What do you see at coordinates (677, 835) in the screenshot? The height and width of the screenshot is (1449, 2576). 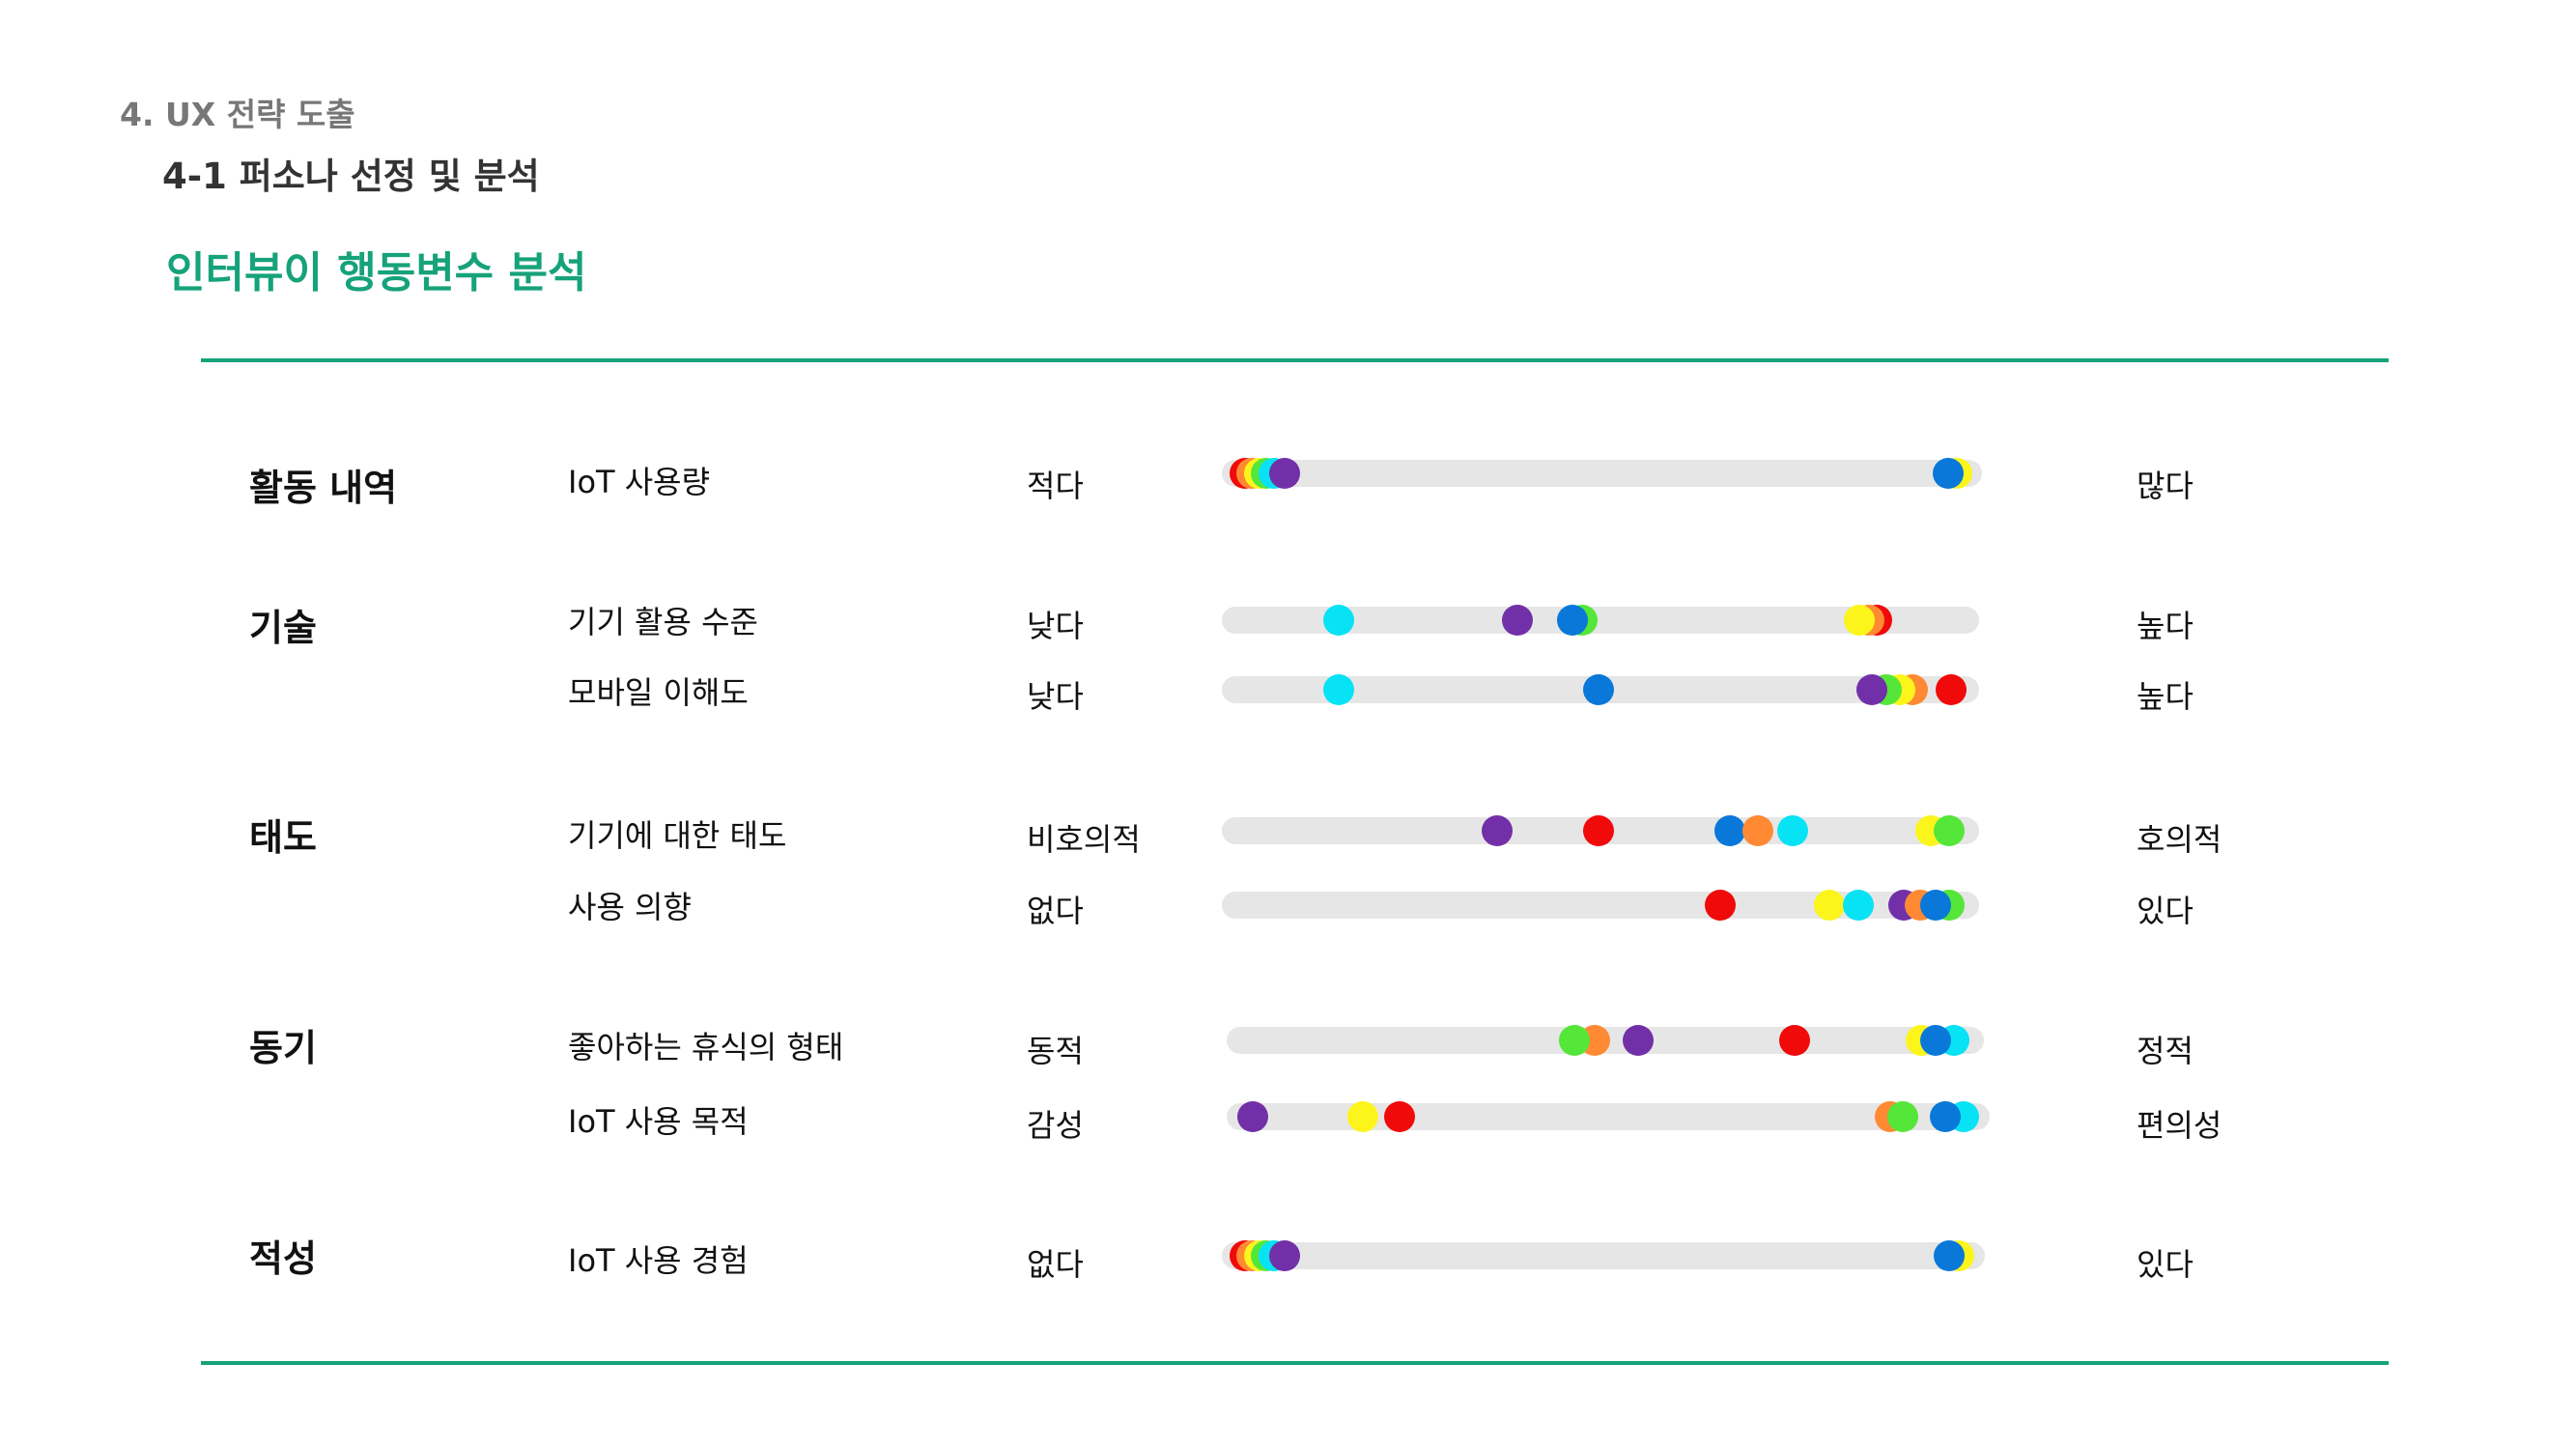 I see `variable-label: 기기에 대한 태도` at bounding box center [677, 835].